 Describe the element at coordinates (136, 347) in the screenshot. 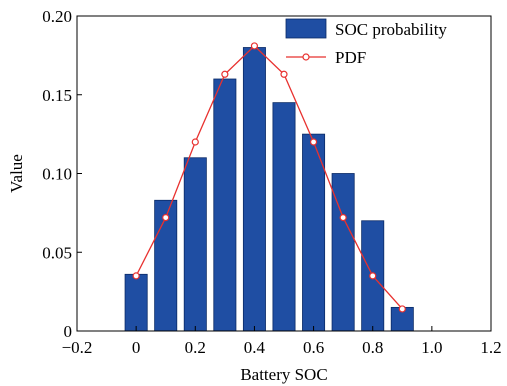

I see `x-tick-label: 0` at that location.